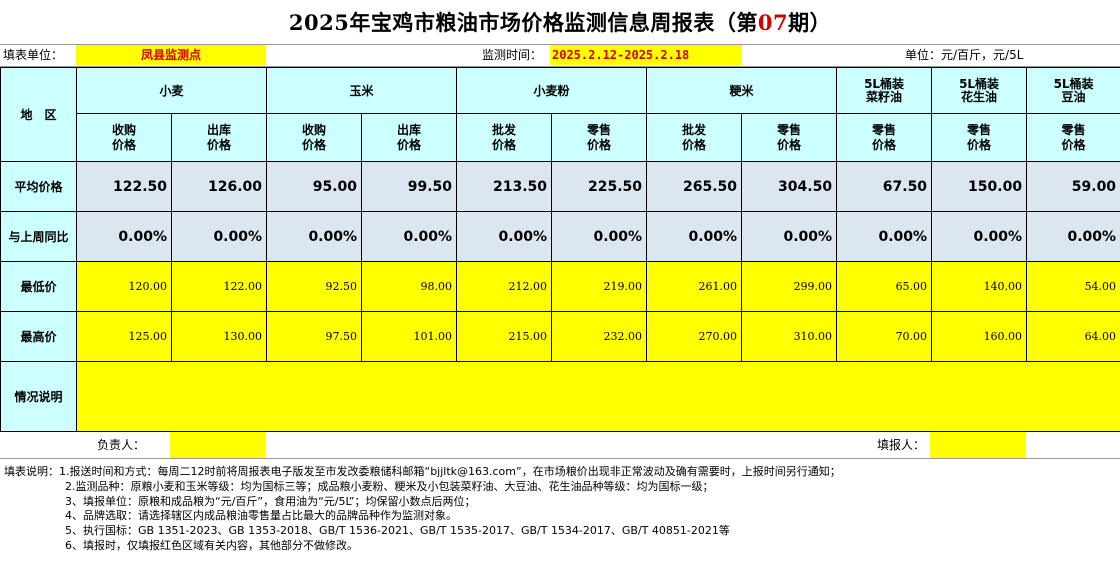 Image resolution: width=1120 pixels, height=565 pixels. Describe the element at coordinates (124, 186) in the screenshot. I see `avg-cell: 122.50` at that location.